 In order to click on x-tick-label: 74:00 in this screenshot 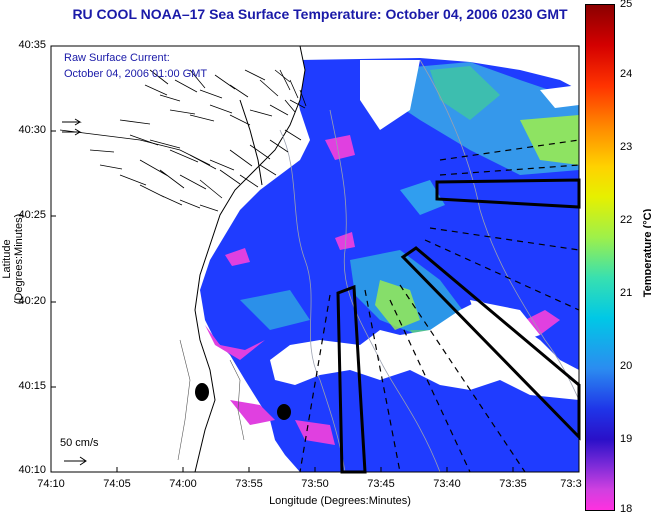, I will do `click(183, 484)`.